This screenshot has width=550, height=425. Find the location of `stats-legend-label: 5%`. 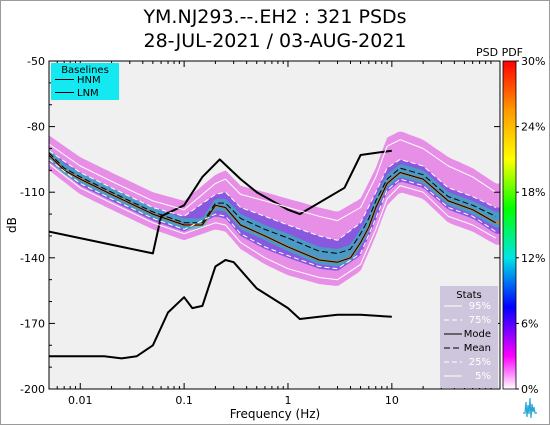

stats-legend-label: 5% is located at coordinates (483, 376).